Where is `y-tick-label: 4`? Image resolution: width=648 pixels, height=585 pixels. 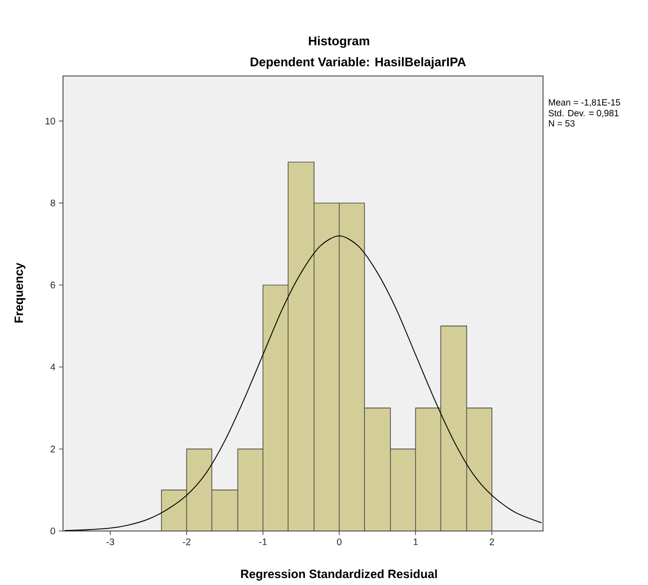
y-tick-label: 4 is located at coordinates (53, 367).